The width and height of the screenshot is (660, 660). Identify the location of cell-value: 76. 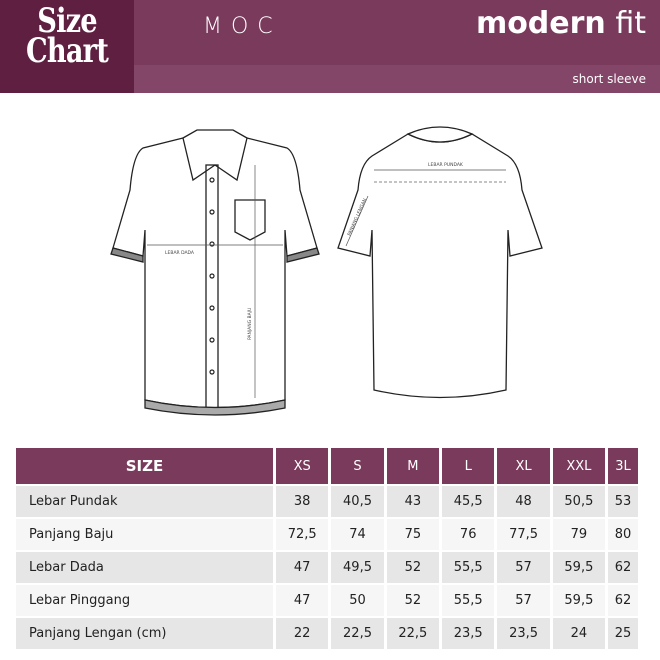
(468, 534).